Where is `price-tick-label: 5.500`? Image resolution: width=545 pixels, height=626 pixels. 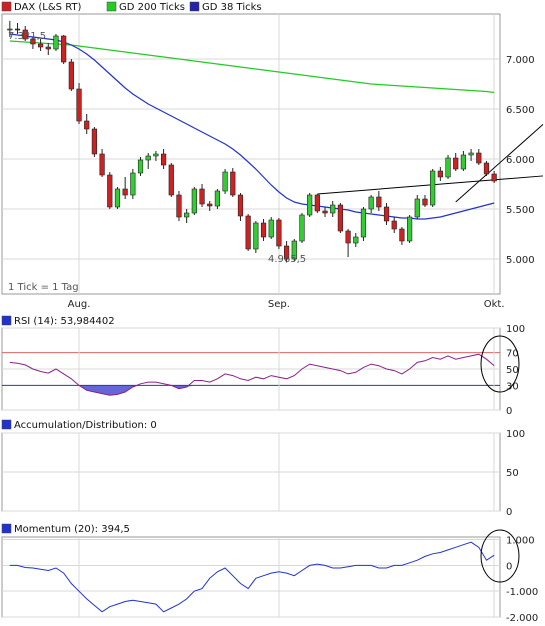
price-tick-label: 5.500 is located at coordinates (520, 210).